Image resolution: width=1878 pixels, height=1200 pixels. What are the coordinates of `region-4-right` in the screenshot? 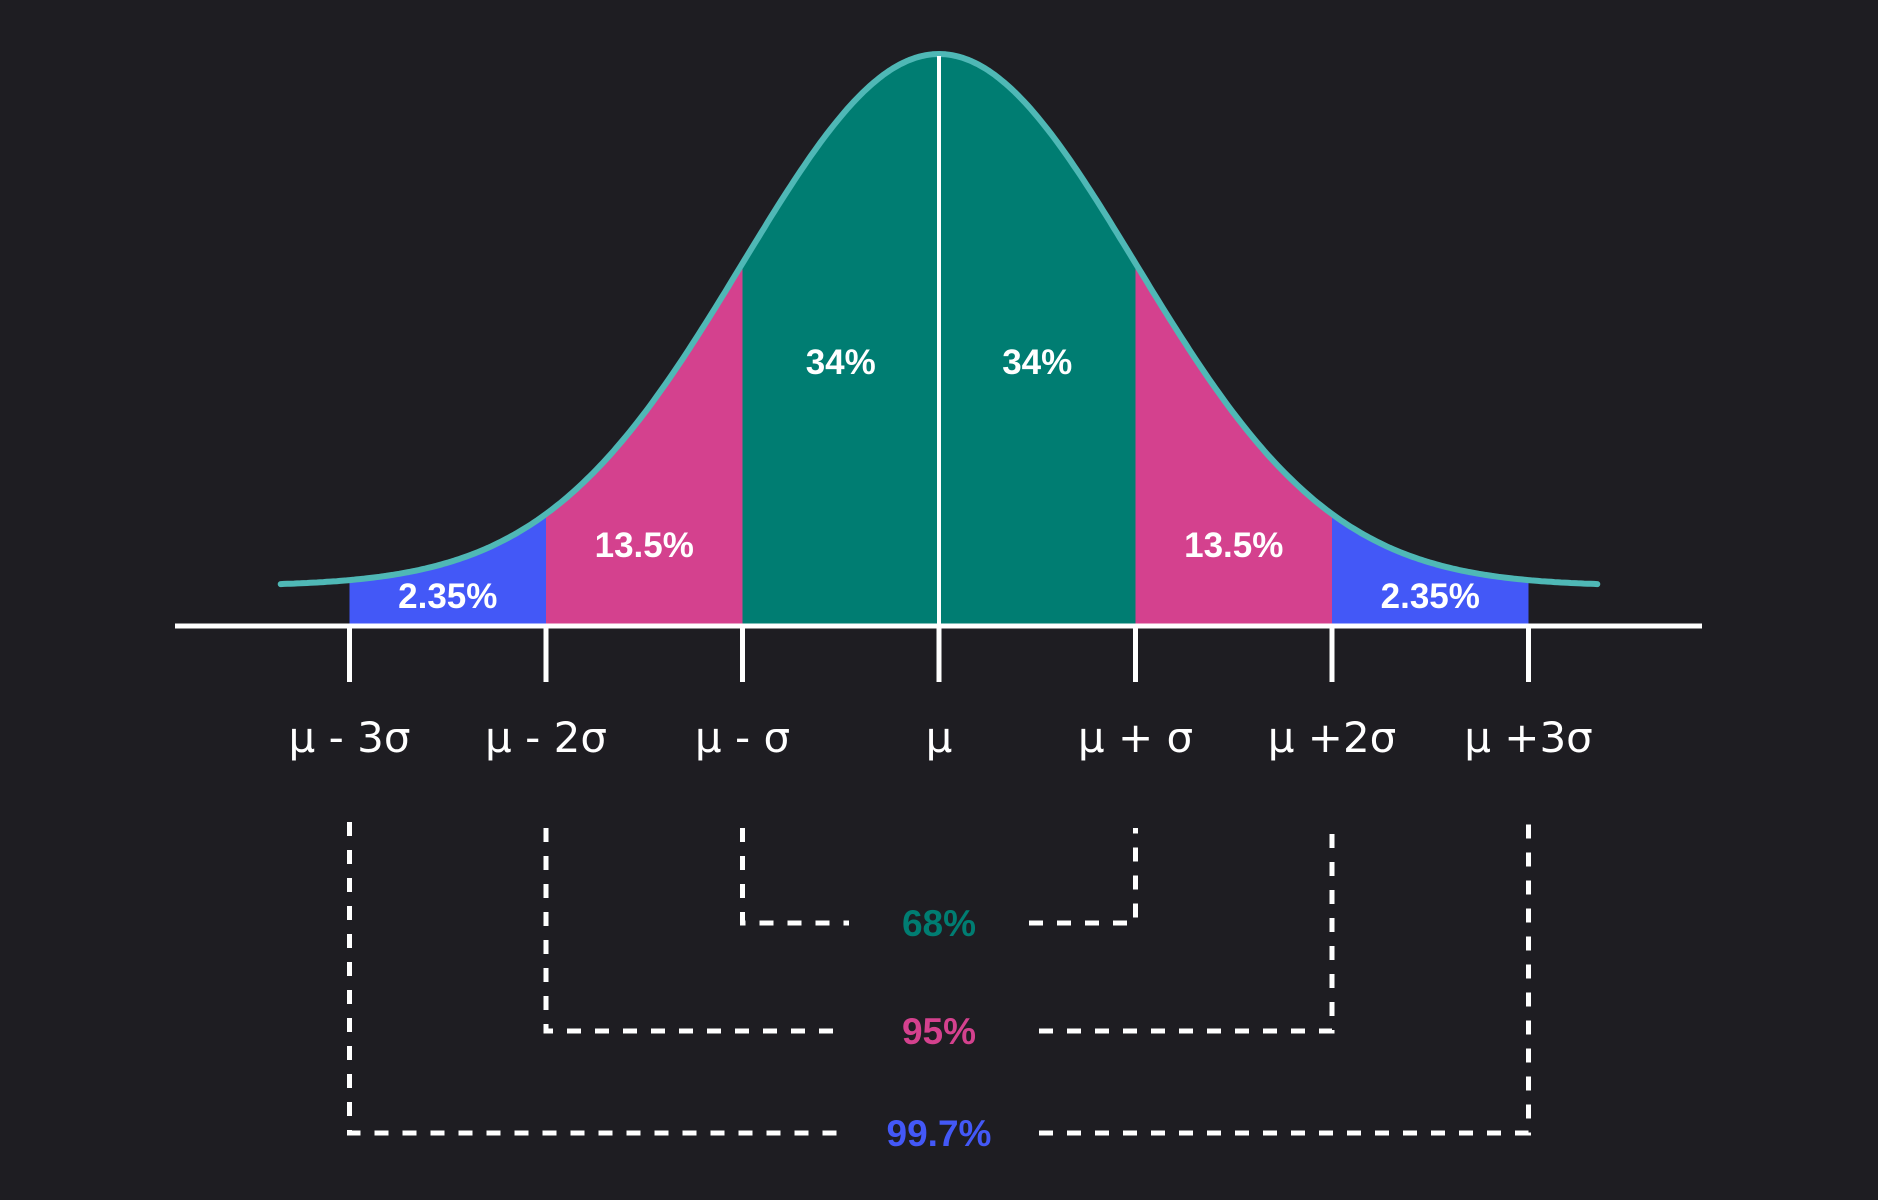 It's located at (1037, 340).